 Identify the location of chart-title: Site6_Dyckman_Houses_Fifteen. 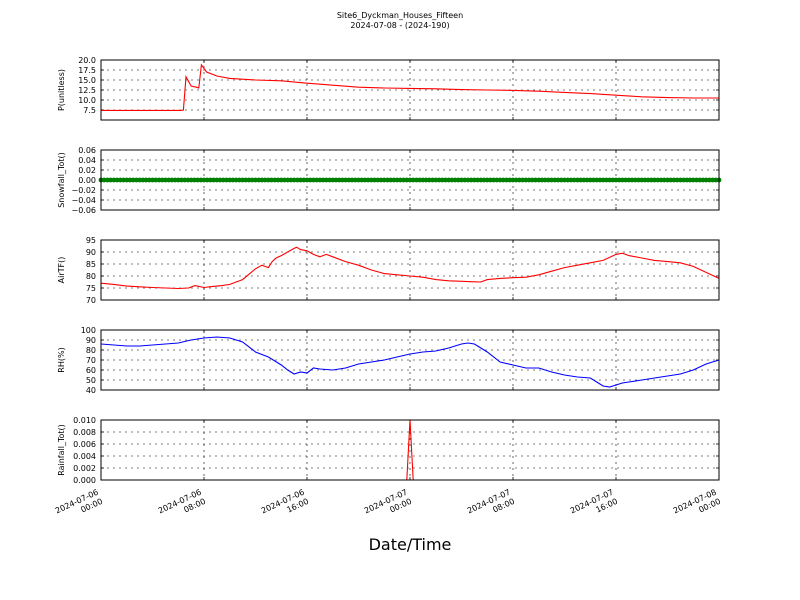
(400, 15).